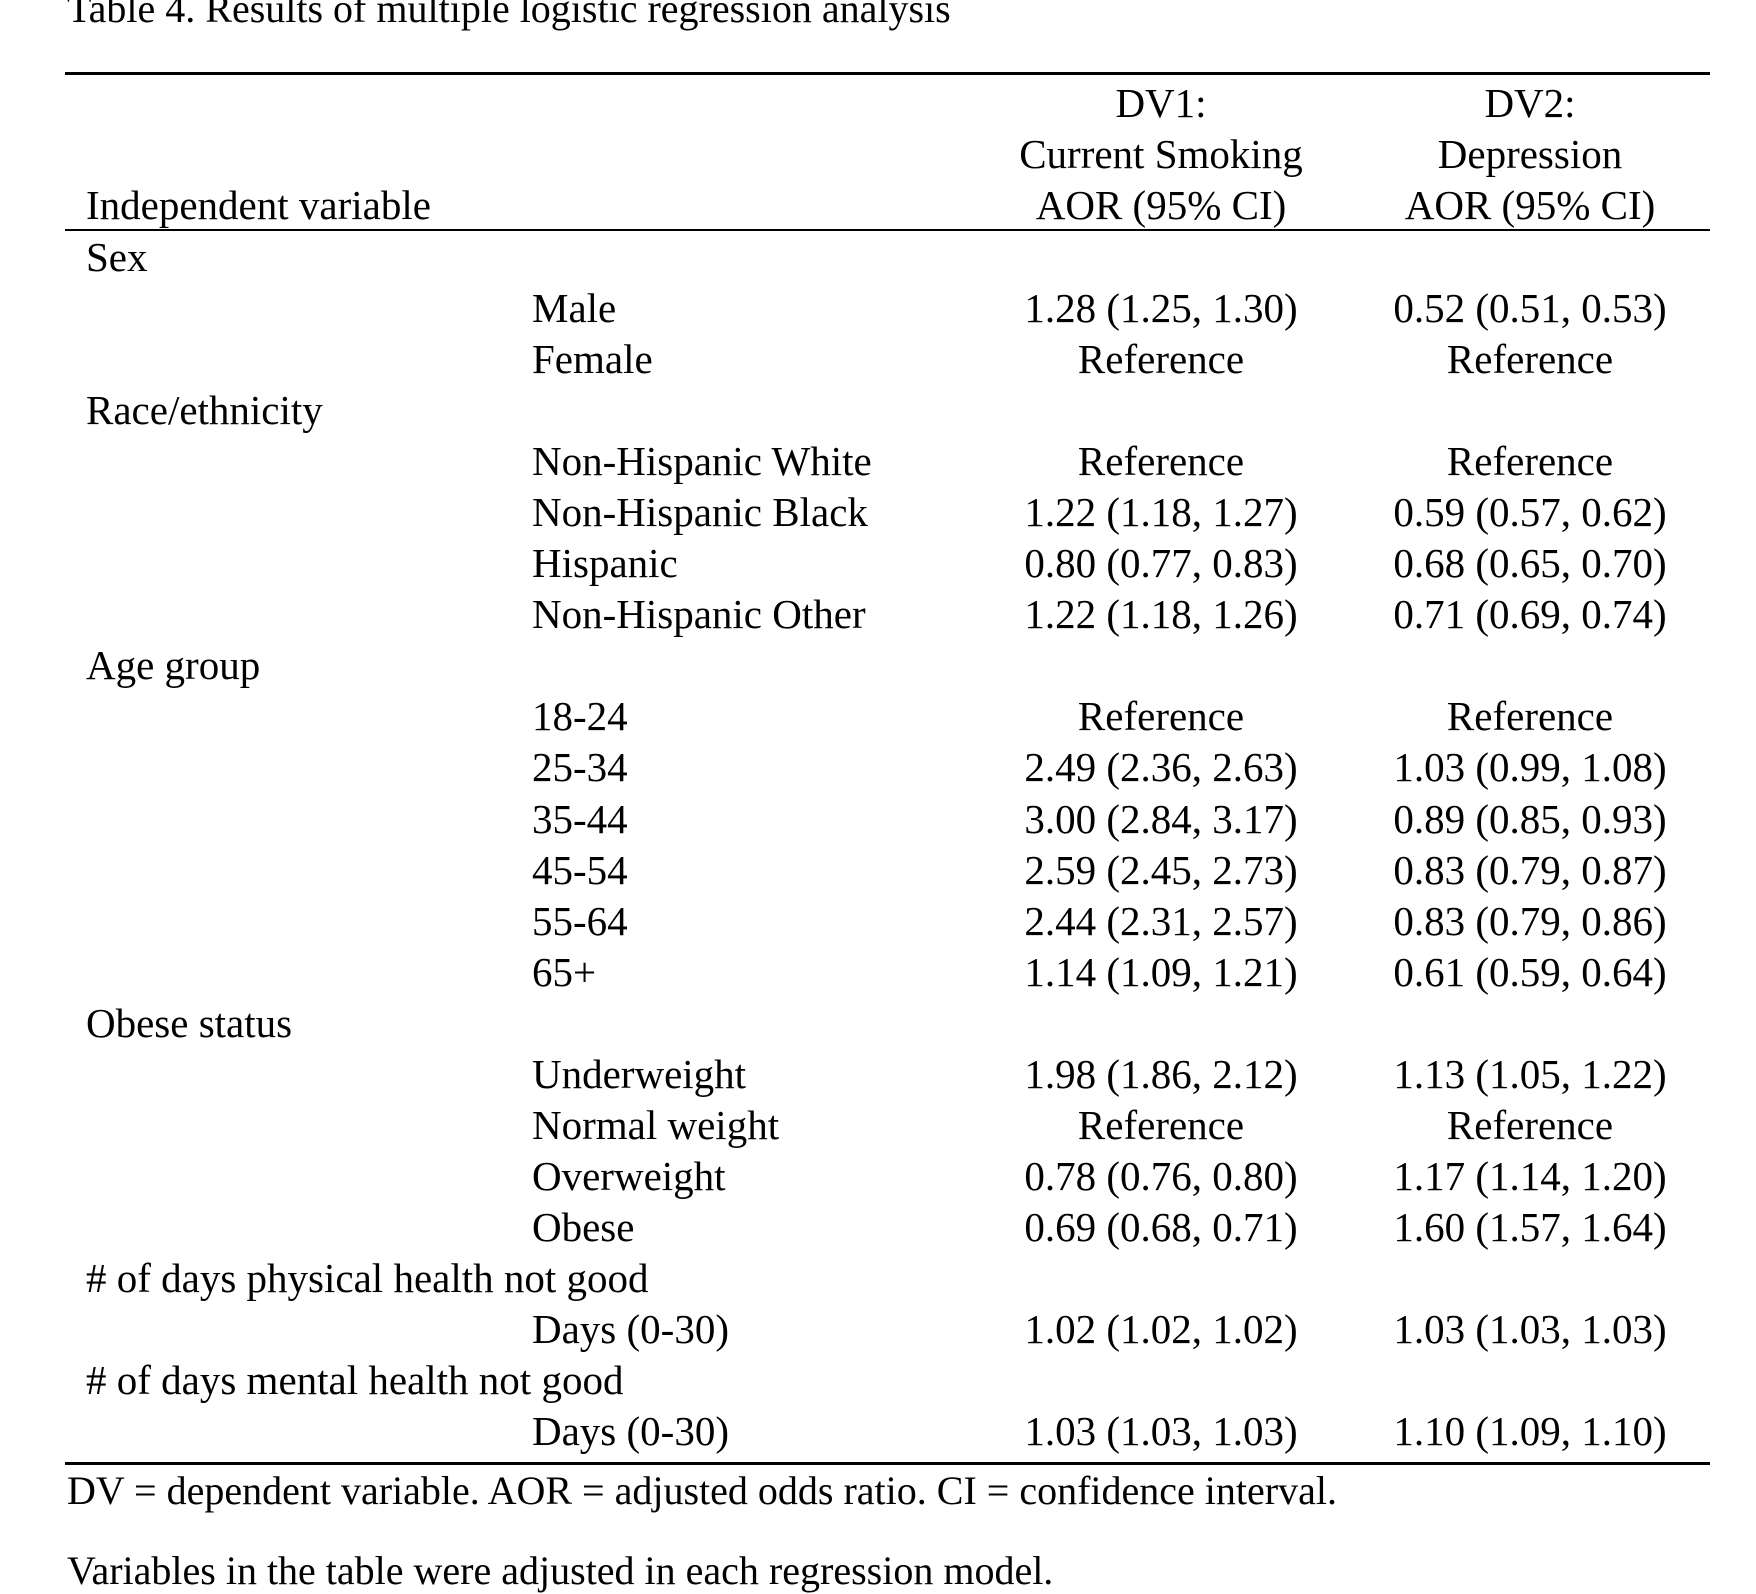 This screenshot has width=1756, height=1594. What do you see at coordinates (592, 359) in the screenshot?
I see `level-label: Female` at bounding box center [592, 359].